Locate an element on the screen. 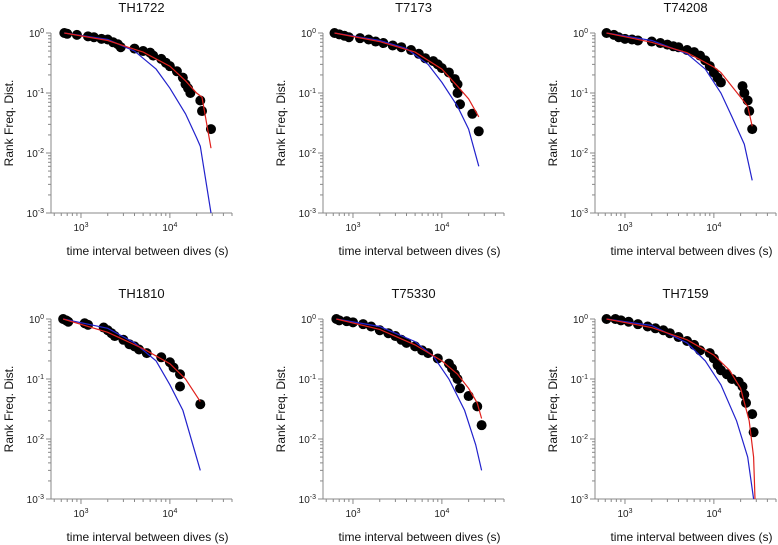 This screenshot has width=778, height=545. panel-title: T75330 is located at coordinates (413, 293).